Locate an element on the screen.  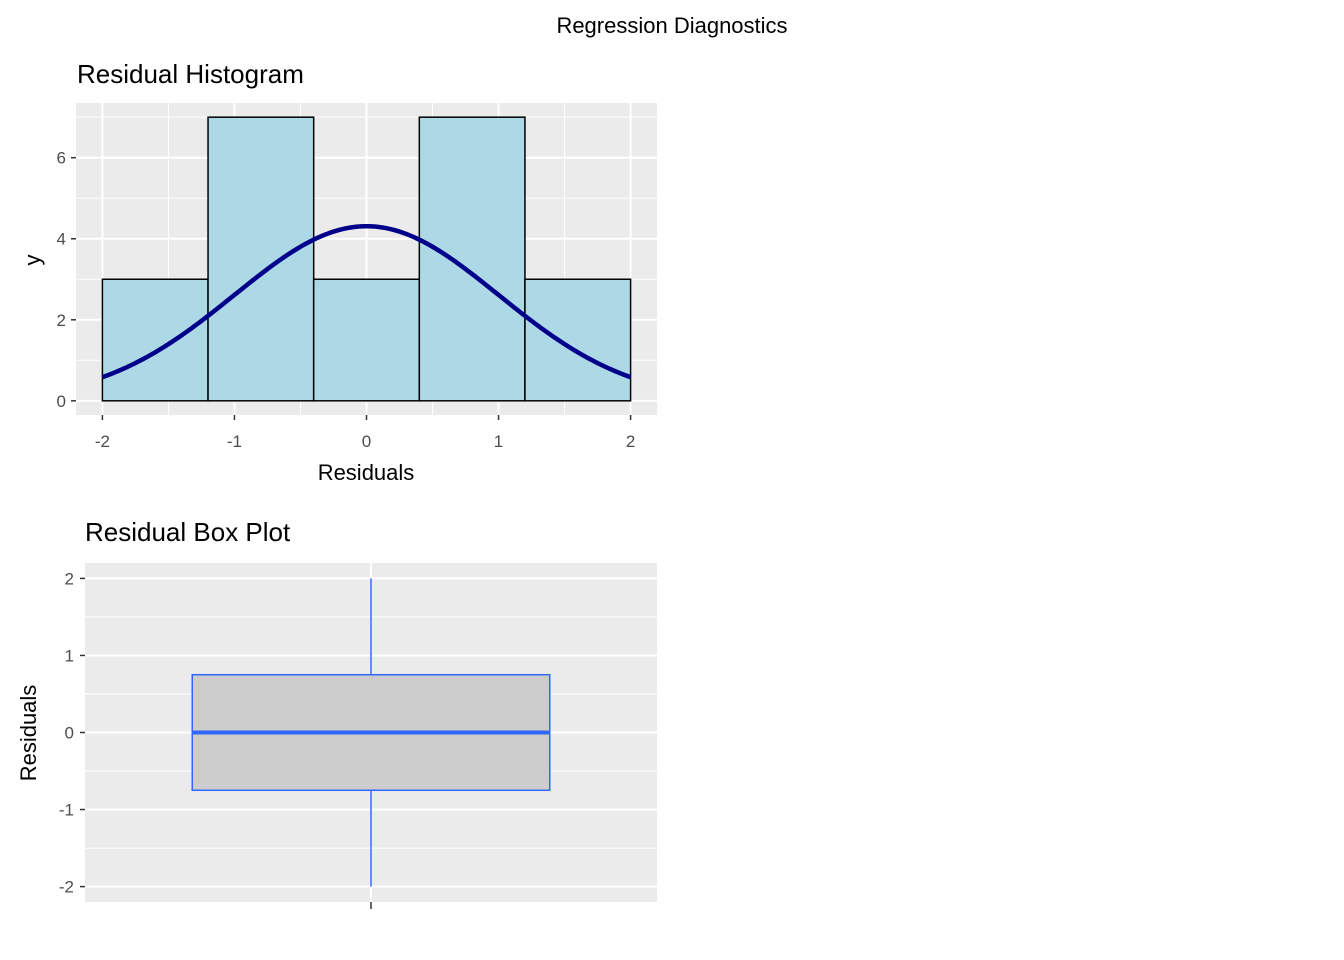
boxplot-title: Residual Box Plot is located at coordinates (188, 532).